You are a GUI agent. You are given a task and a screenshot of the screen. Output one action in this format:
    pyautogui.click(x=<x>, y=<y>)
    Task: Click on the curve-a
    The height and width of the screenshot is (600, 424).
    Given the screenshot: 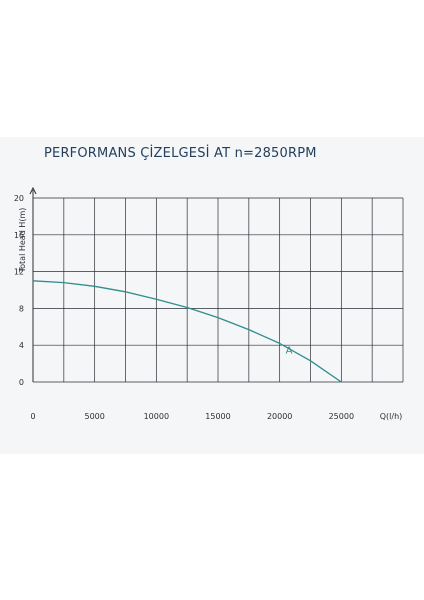 What is the action you would take?
    pyautogui.click(x=187, y=331)
    